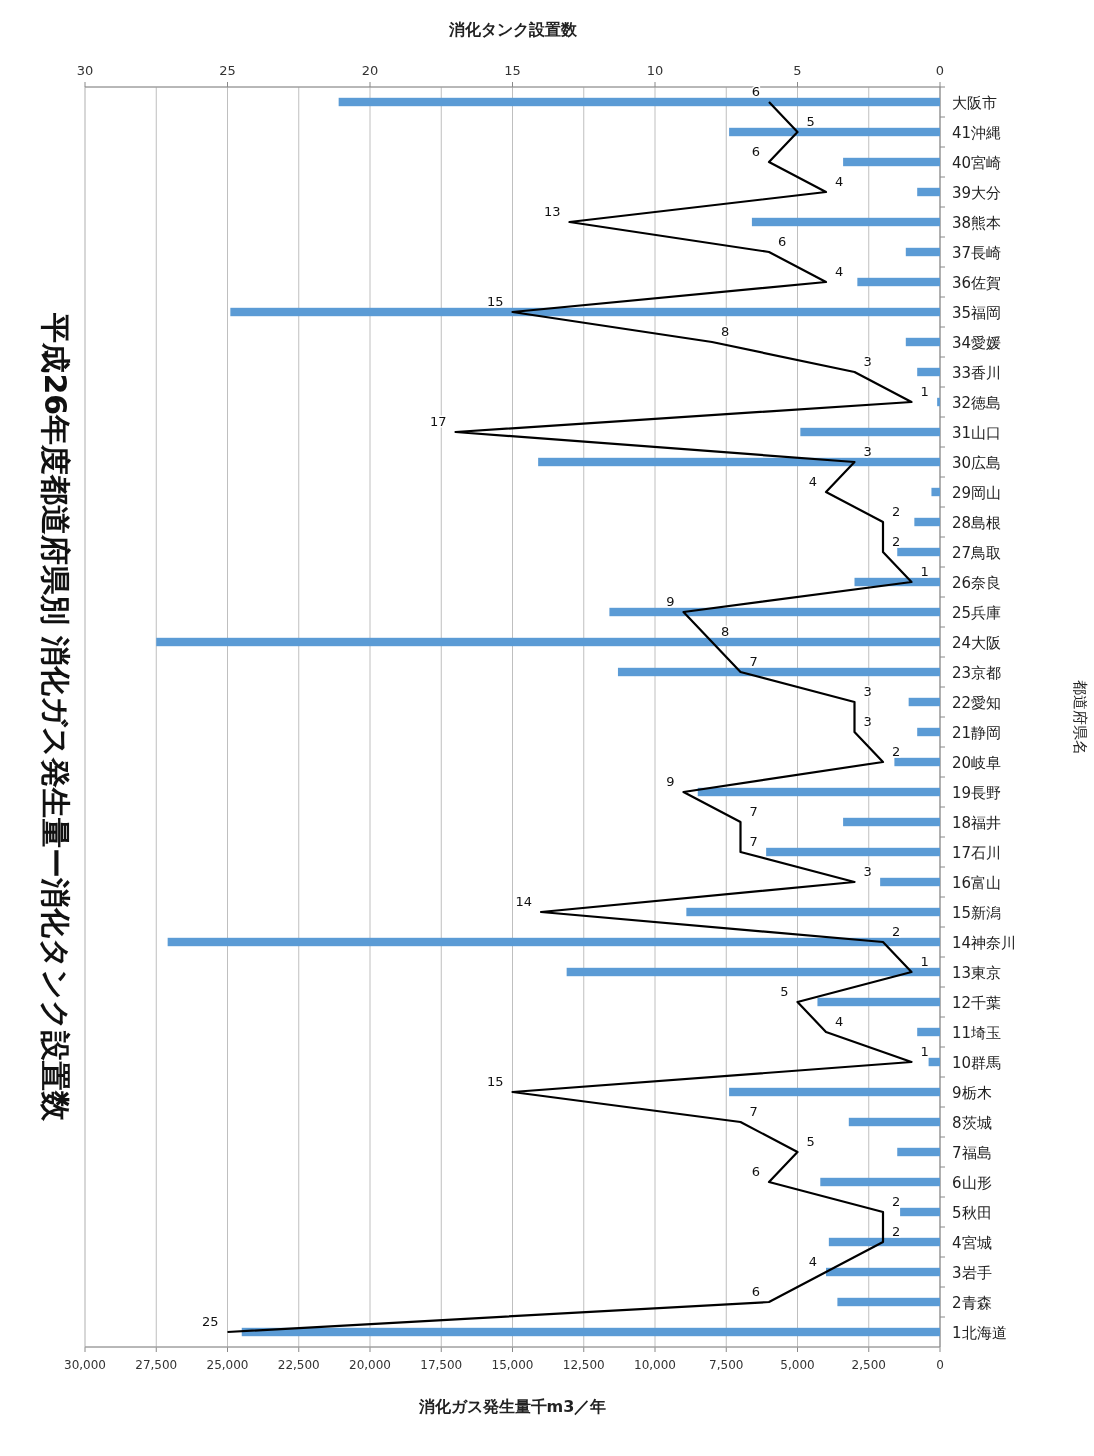 The image size is (1094, 1456). Describe the element at coordinates (977, 583) in the screenshot. I see `y-tick-label: 26奈良` at that location.